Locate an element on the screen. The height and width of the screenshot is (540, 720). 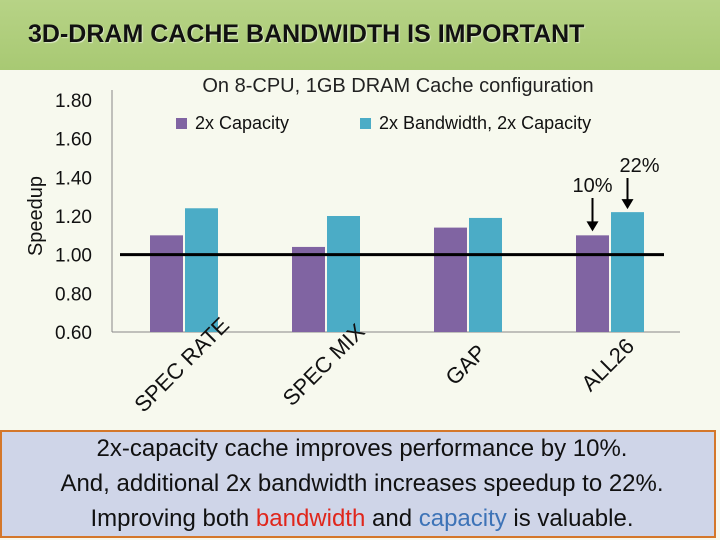
y-axis-label: Speedup is located at coordinates (36, 216).